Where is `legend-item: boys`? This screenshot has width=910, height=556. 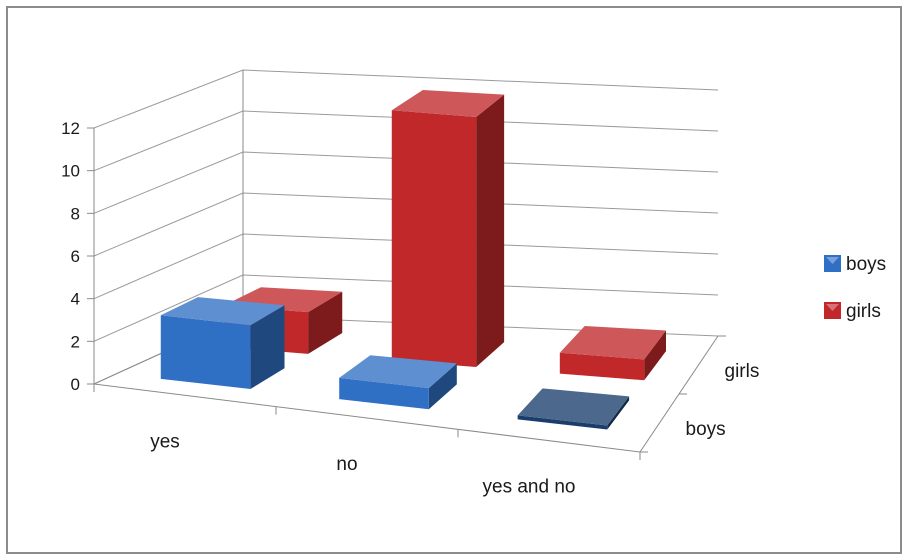
legend-item: boys is located at coordinates (855, 264).